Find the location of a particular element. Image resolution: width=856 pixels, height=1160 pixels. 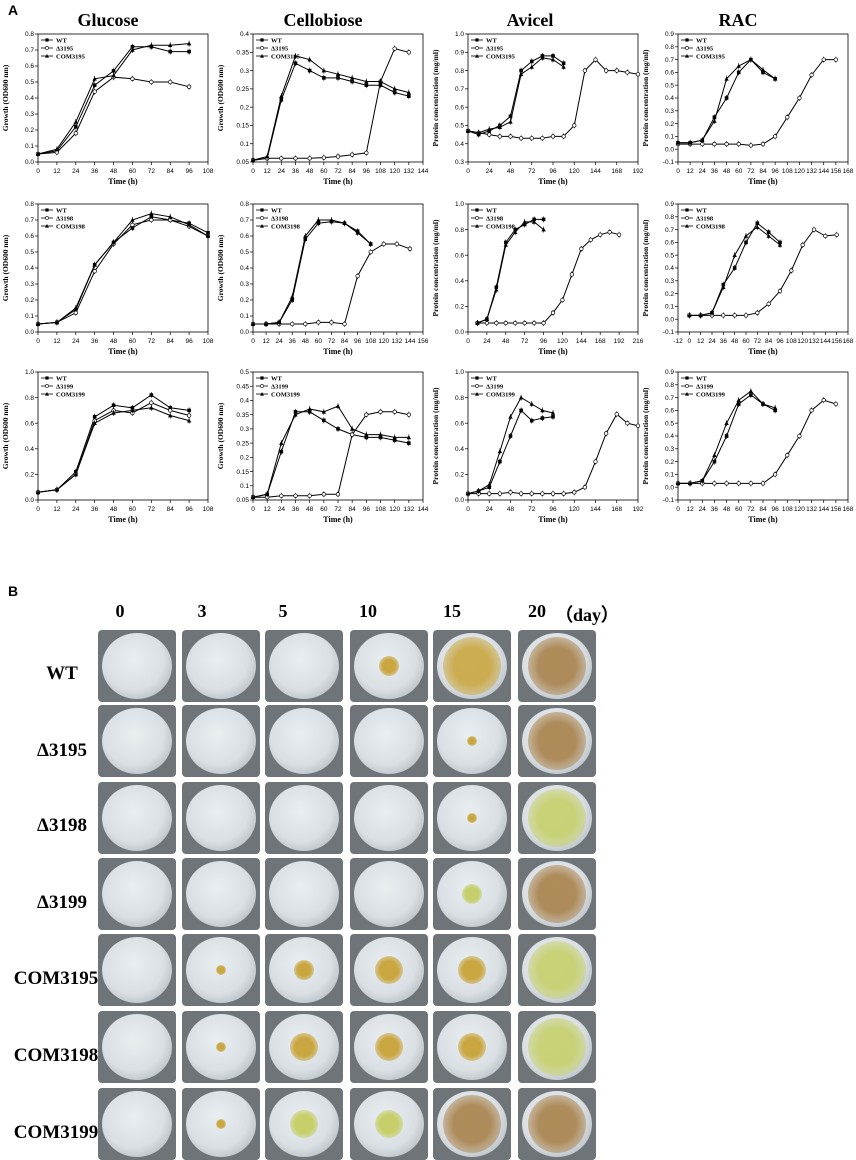

x-axis-label: Time (h) is located at coordinates (338, 181).